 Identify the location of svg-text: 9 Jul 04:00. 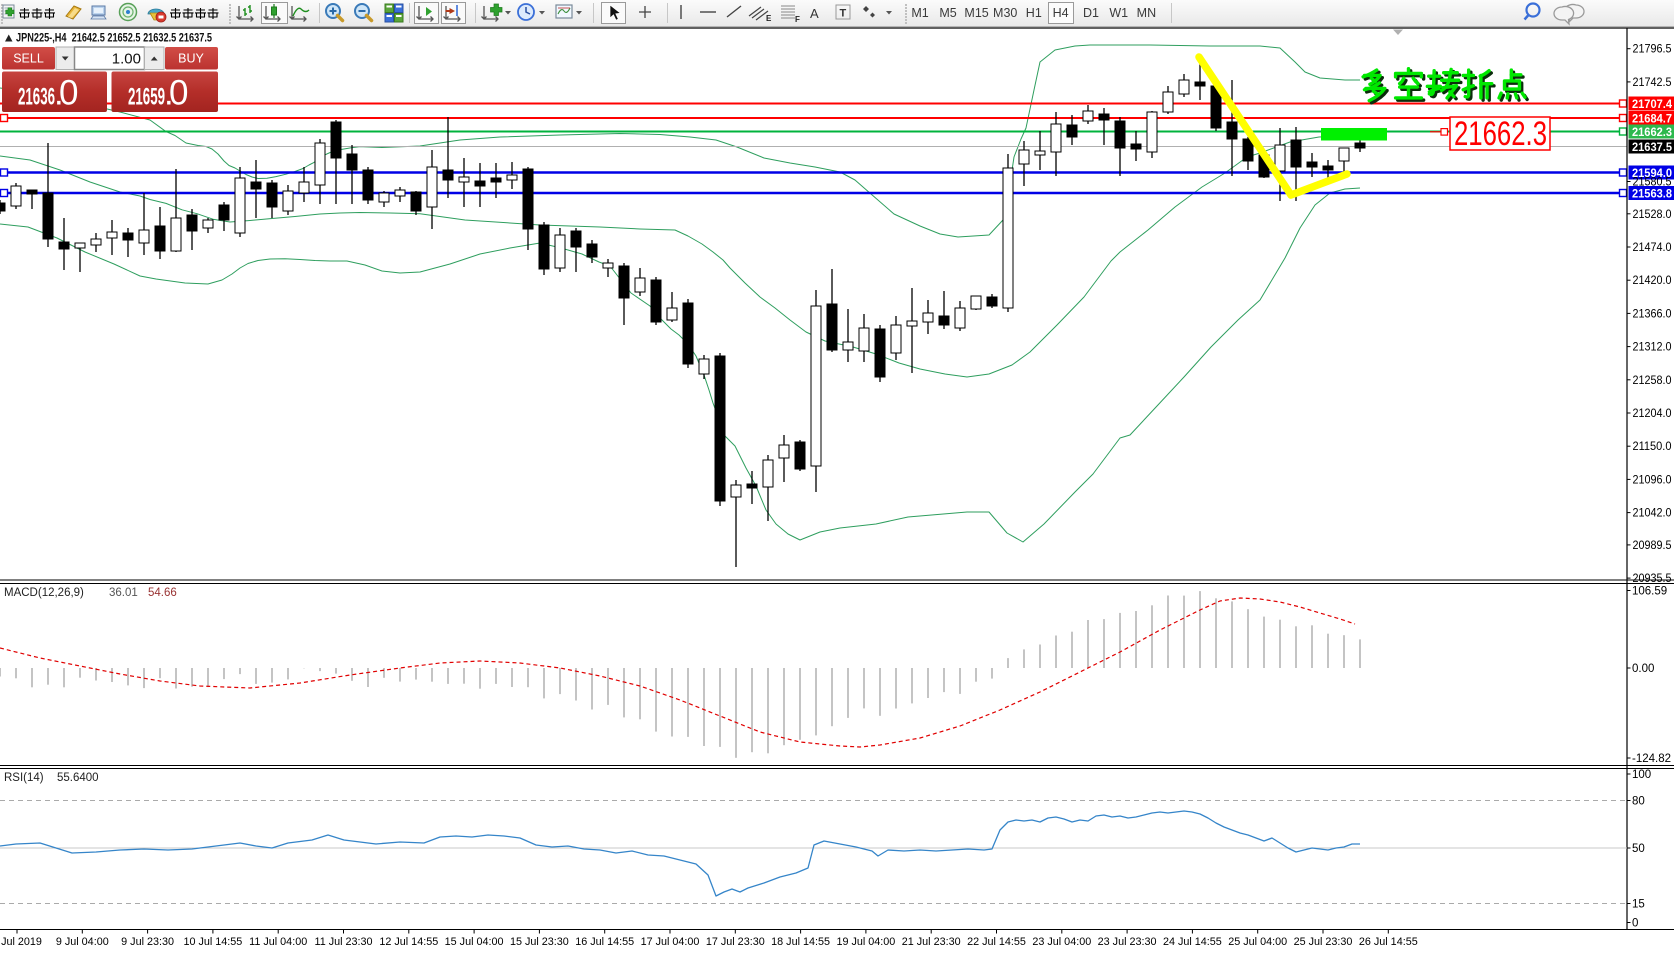
(82, 942).